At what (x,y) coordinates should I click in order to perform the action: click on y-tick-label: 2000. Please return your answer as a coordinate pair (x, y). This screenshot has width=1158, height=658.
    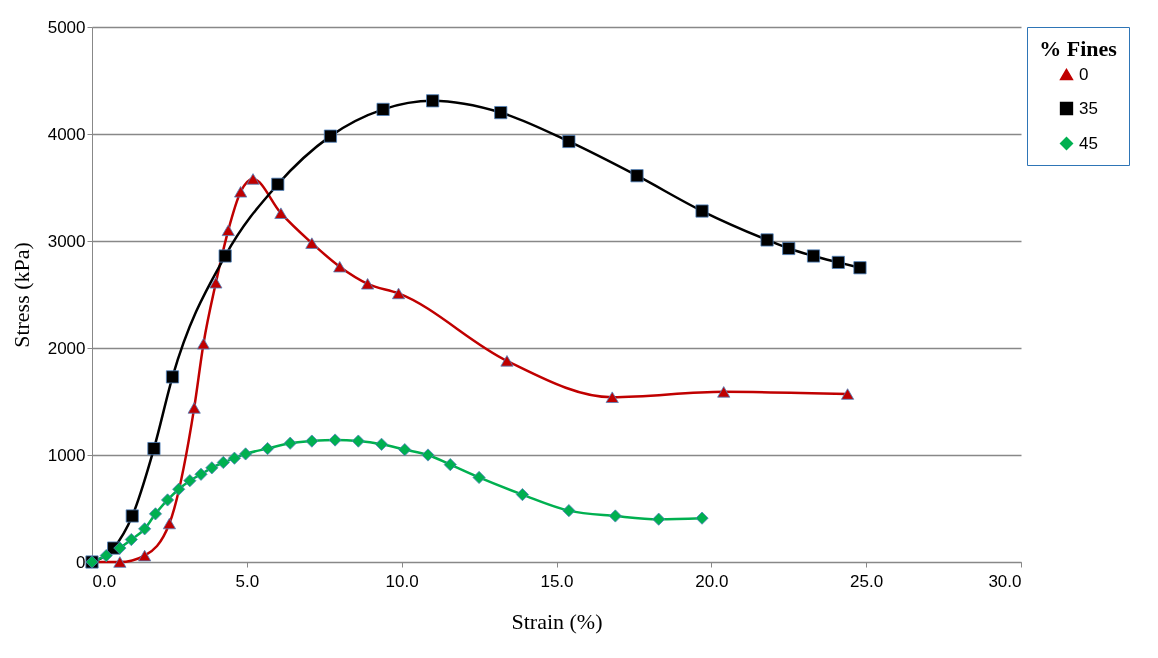
    Looking at the image, I should click on (66, 348).